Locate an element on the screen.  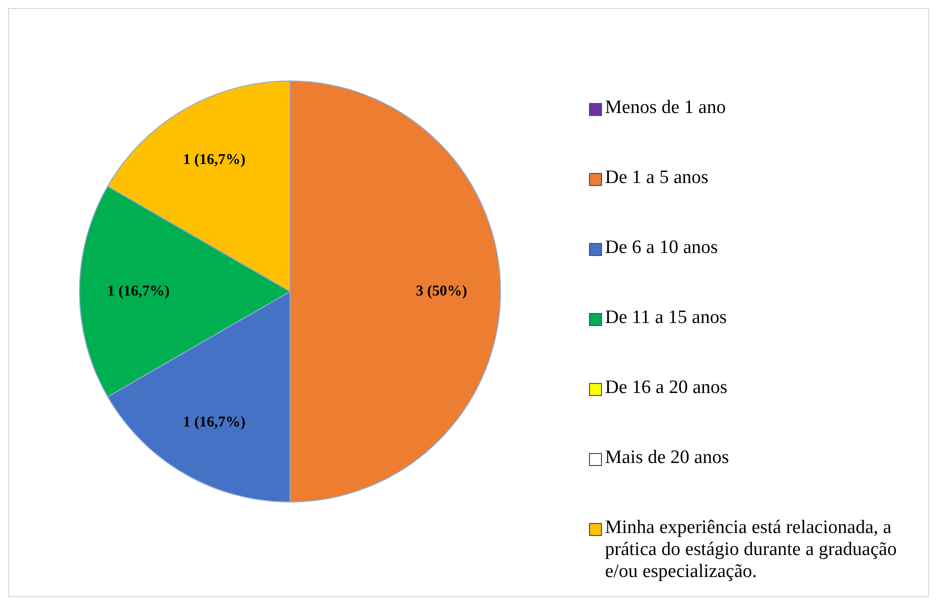
legend-label: De 11 a 15 anos is located at coordinates (666, 318).